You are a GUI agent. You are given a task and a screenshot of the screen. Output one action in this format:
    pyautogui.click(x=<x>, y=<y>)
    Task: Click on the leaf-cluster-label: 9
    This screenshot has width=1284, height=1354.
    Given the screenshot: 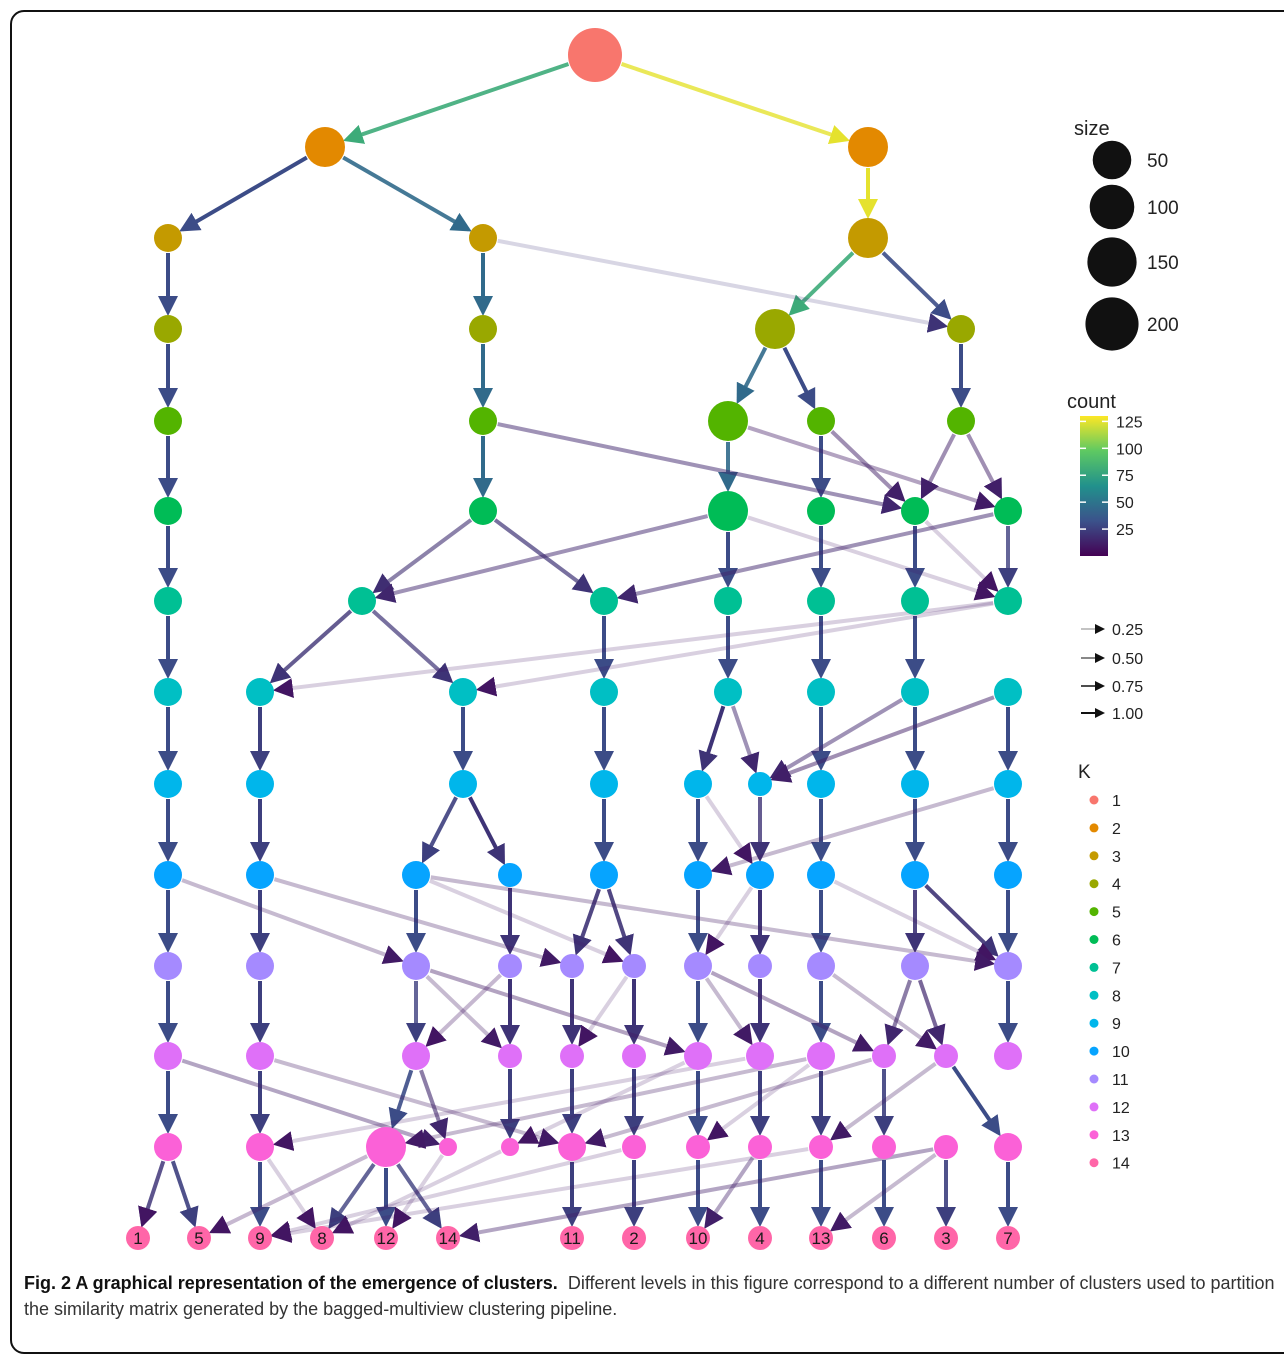 What is the action you would take?
    pyautogui.click(x=259, y=1238)
    